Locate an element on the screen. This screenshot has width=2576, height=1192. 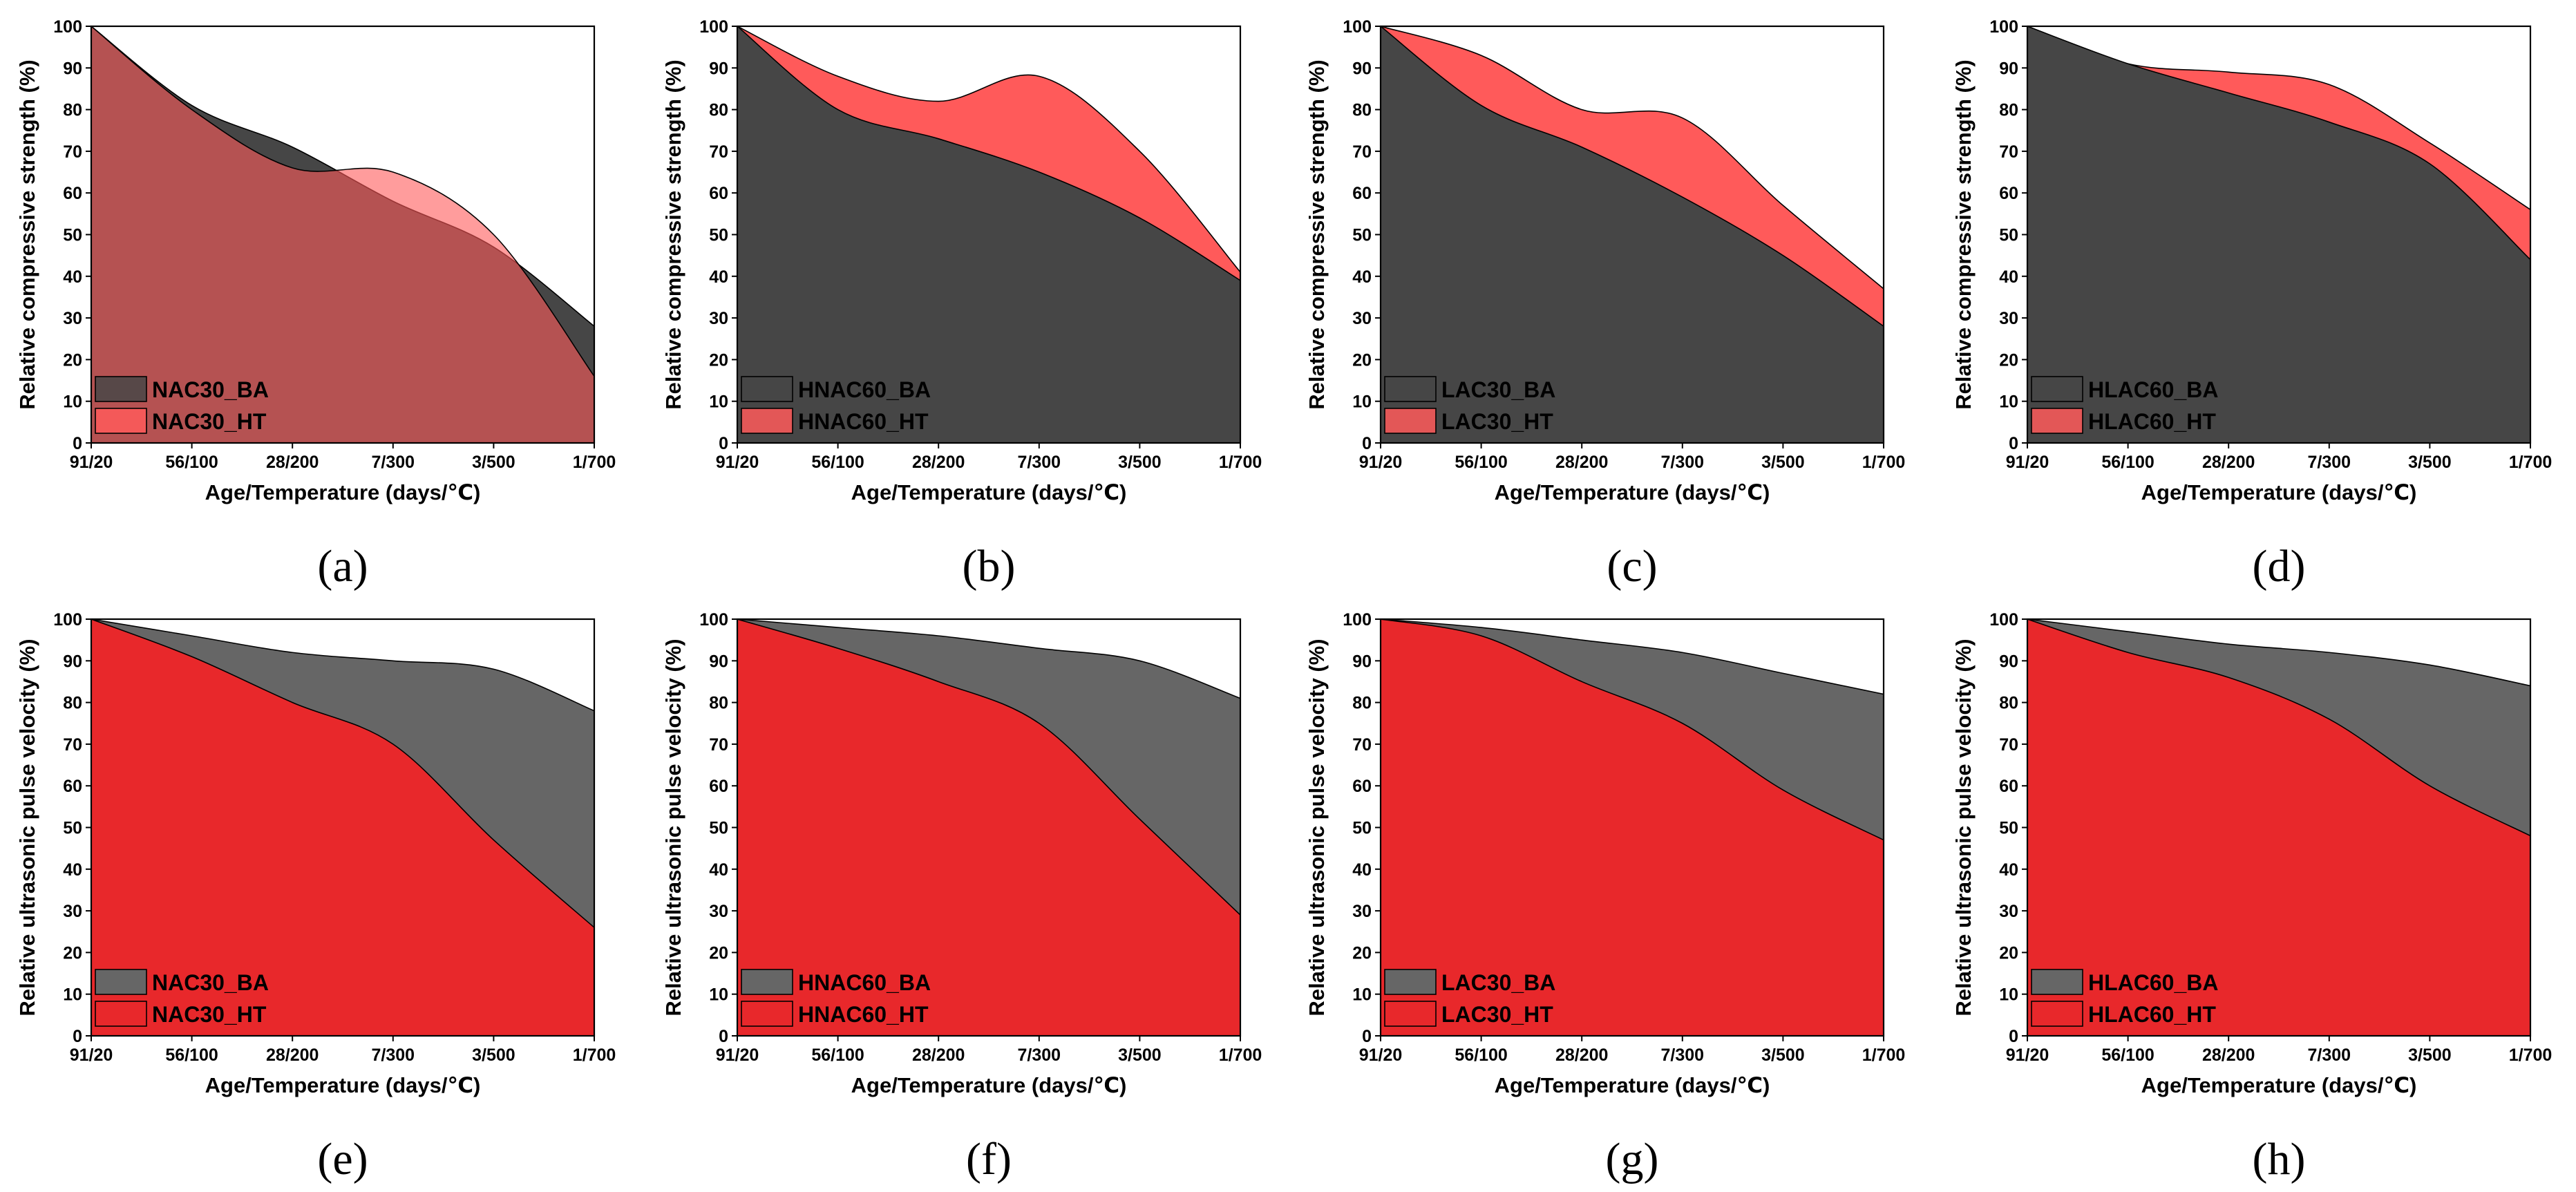
x-tick-label: 91/20 is located at coordinates (2027, 1055).